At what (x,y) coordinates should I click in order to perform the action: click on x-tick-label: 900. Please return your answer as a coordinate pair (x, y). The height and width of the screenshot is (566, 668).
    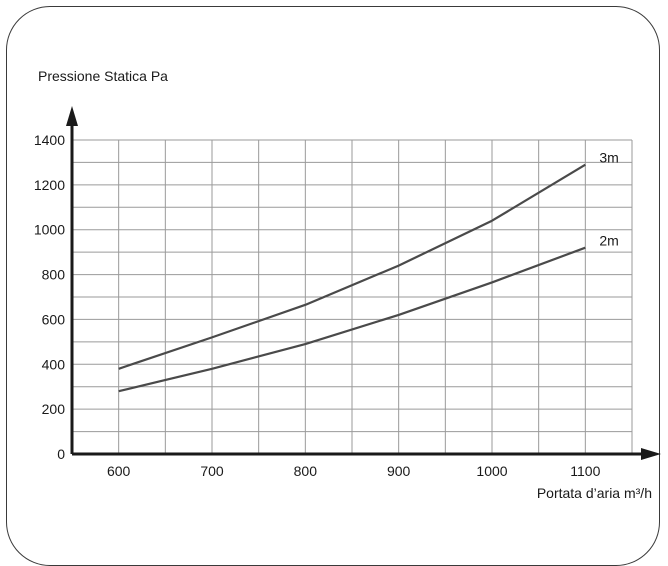
    Looking at the image, I should click on (399, 471).